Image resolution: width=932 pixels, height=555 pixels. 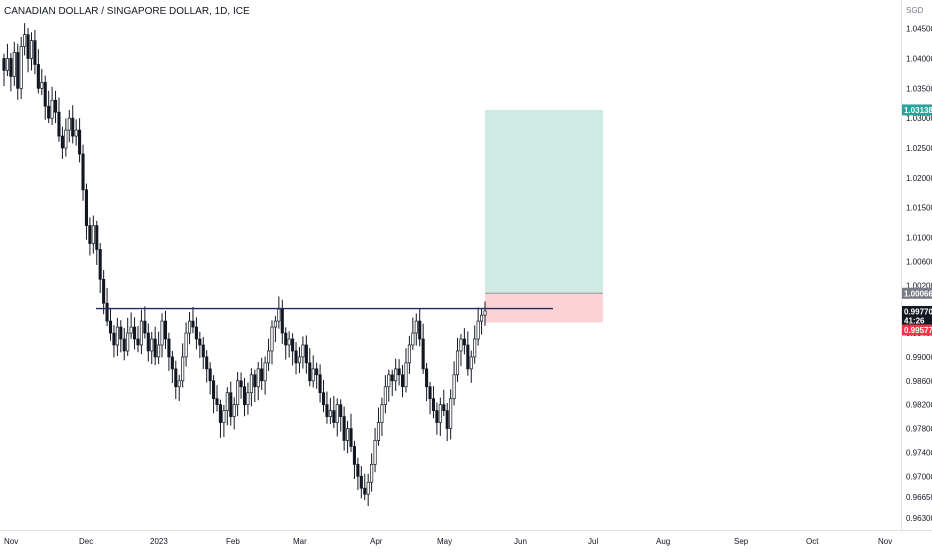 What do you see at coordinates (919, 88) in the screenshot?
I see `y-tick-label: 1.03500` at bounding box center [919, 88].